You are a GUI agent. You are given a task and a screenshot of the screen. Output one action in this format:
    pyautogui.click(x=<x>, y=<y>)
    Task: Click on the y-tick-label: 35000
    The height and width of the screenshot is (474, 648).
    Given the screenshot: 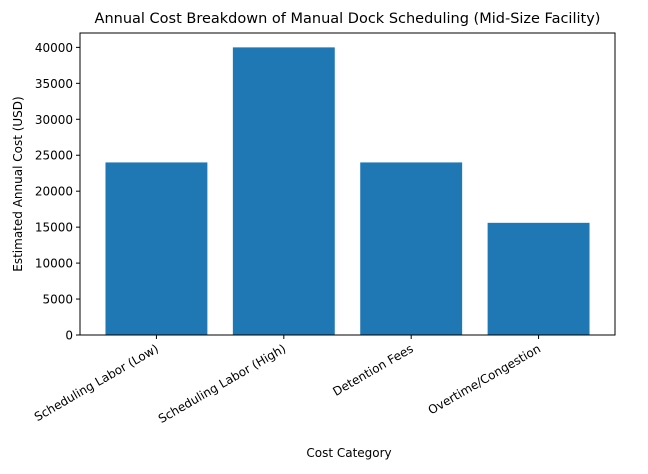 What is the action you would take?
    pyautogui.click(x=54, y=84)
    